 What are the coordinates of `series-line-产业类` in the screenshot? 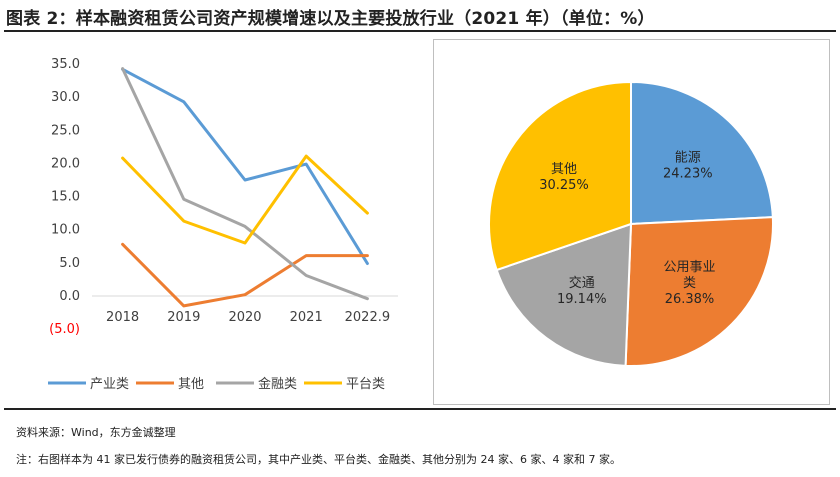 It's located at (245, 166).